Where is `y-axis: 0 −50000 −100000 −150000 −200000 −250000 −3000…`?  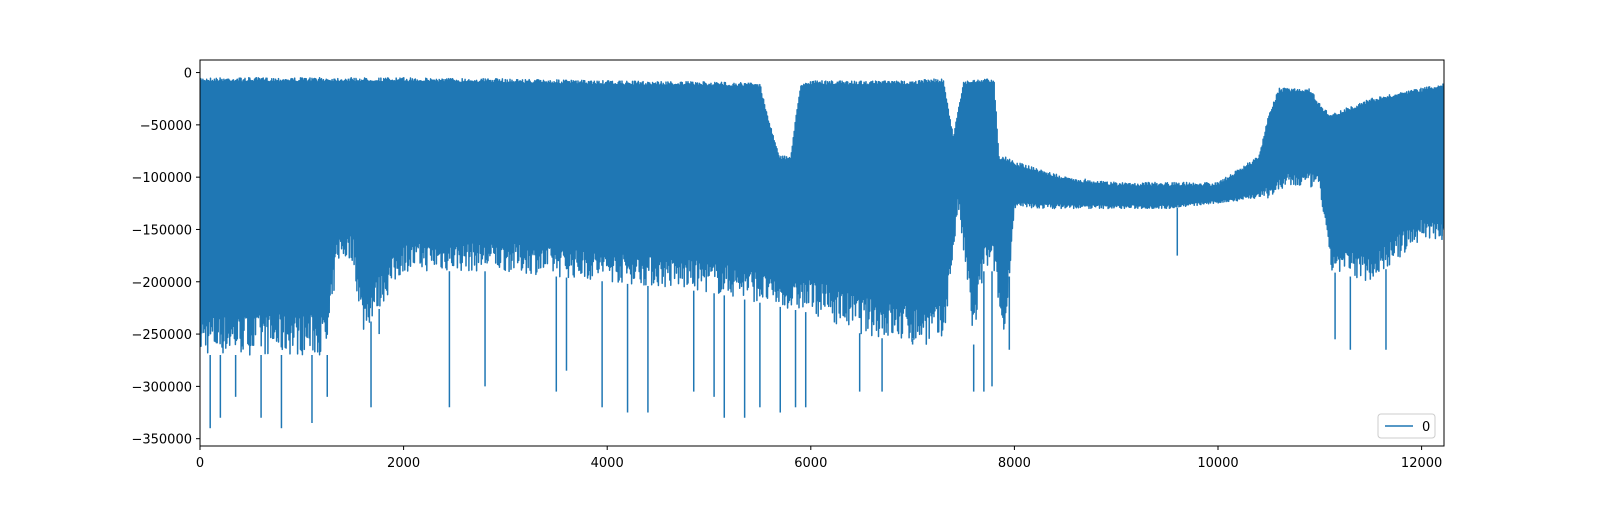 y-axis: 0 −50000 −100000 −150000 −200000 −250000 −3000… is located at coordinates (165, 257).